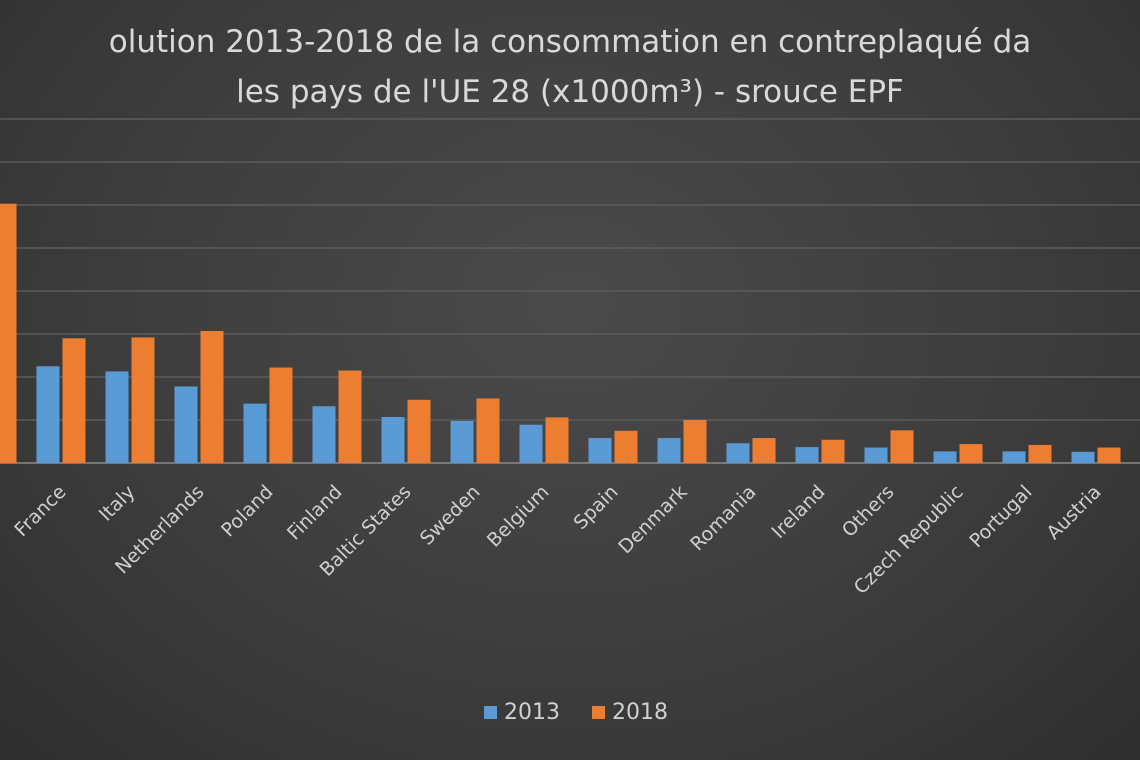  I want to click on bar-2018-ireland, so click(833, 451).